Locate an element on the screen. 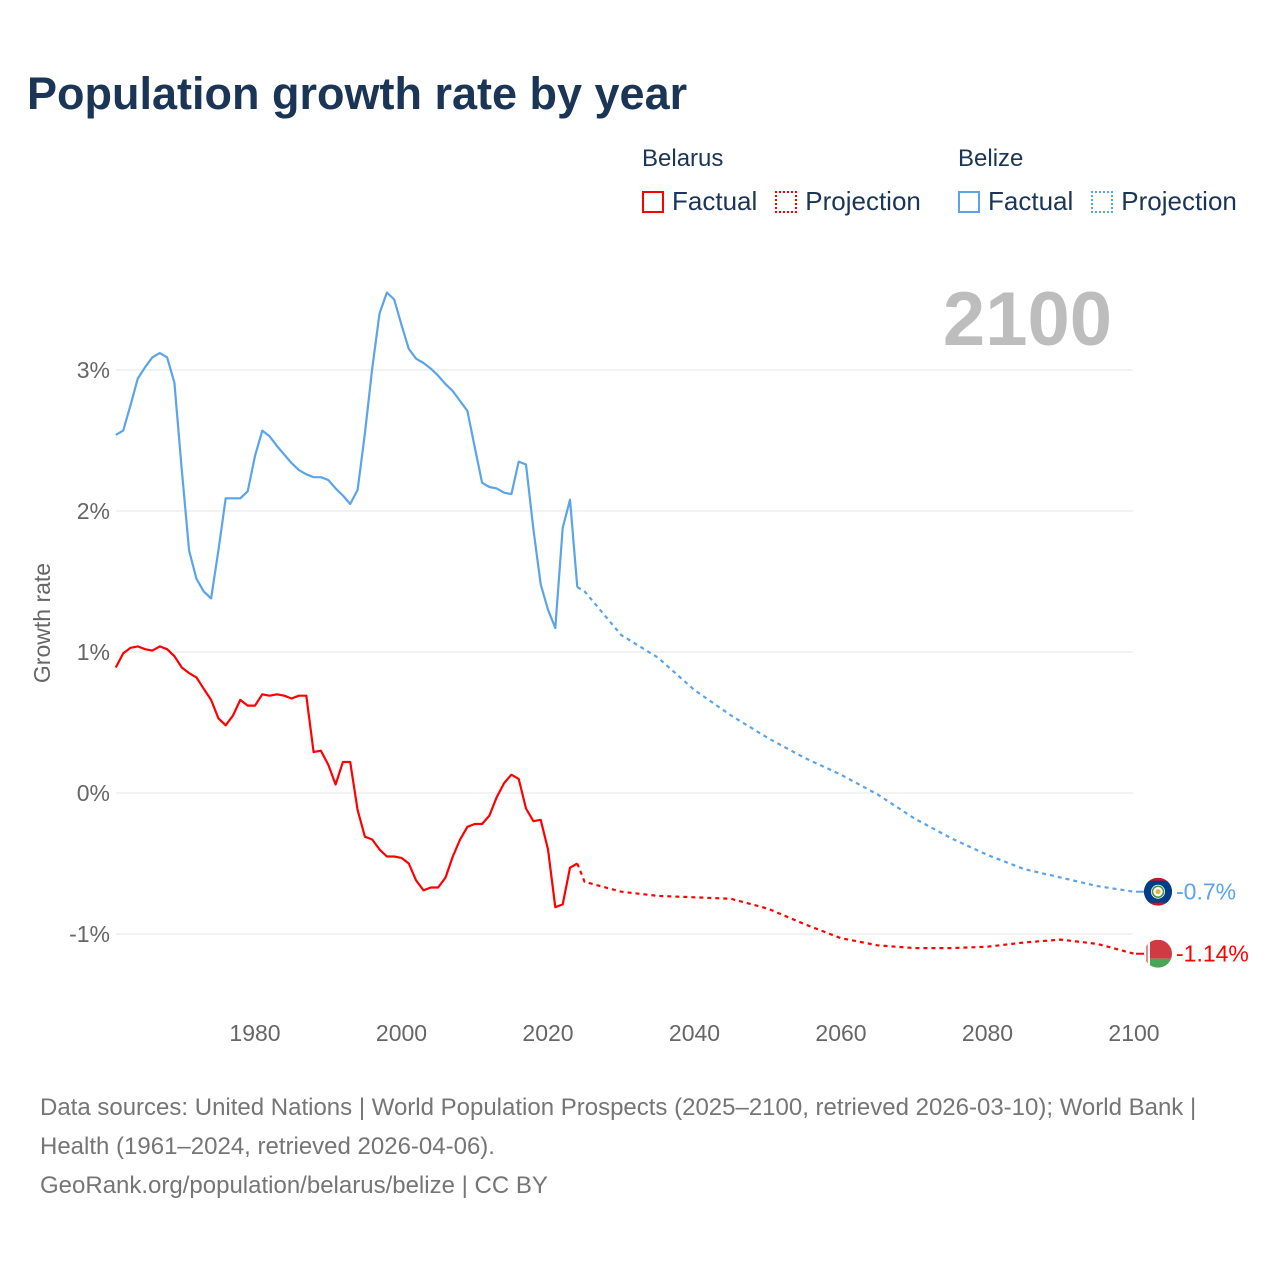  flag-green-band is located at coordinates (1158, 963).